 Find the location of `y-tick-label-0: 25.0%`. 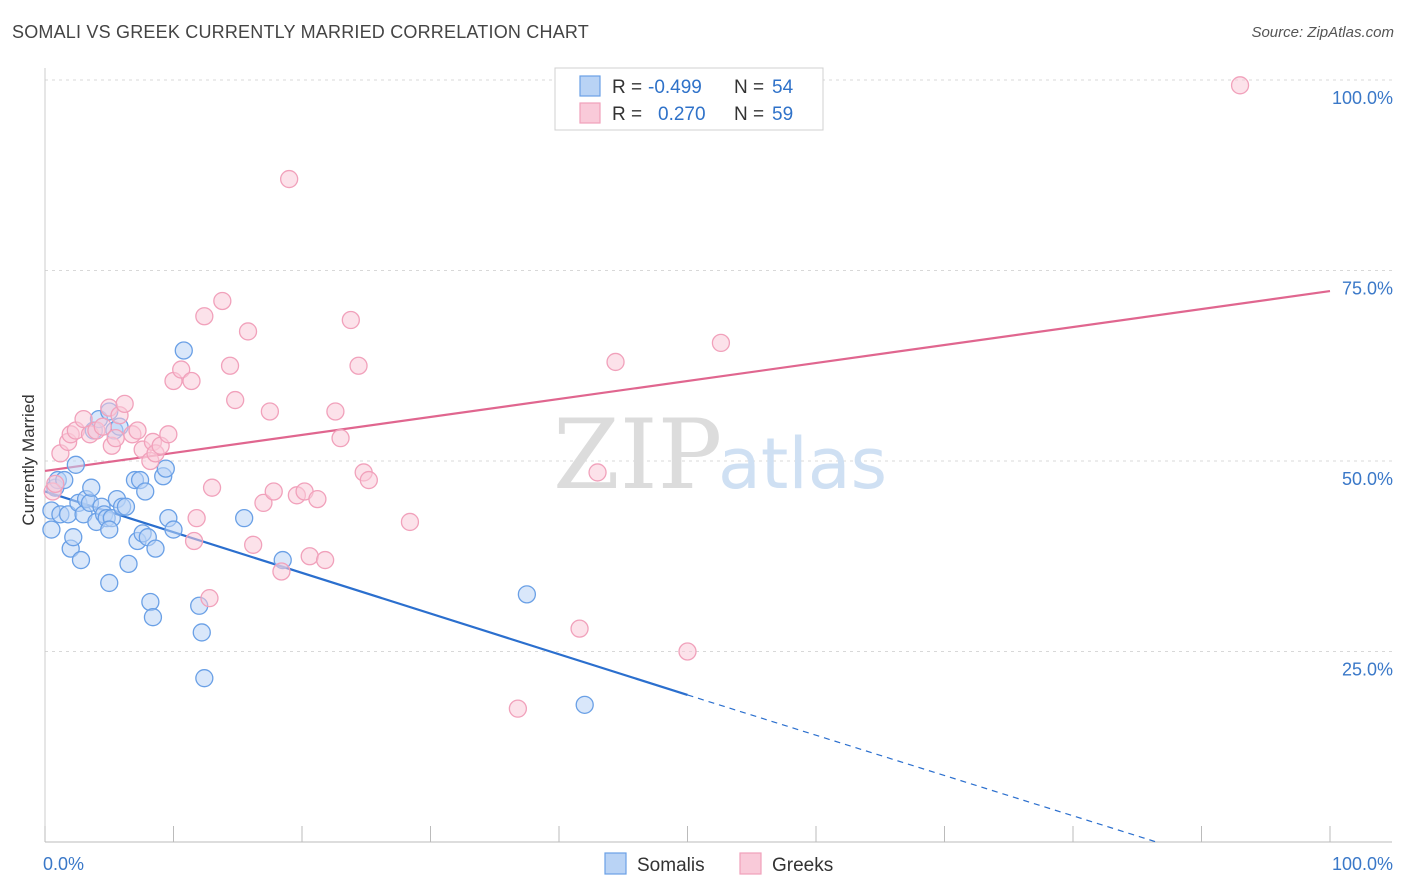

y-tick-label-0: 25.0% is located at coordinates (1367, 670).